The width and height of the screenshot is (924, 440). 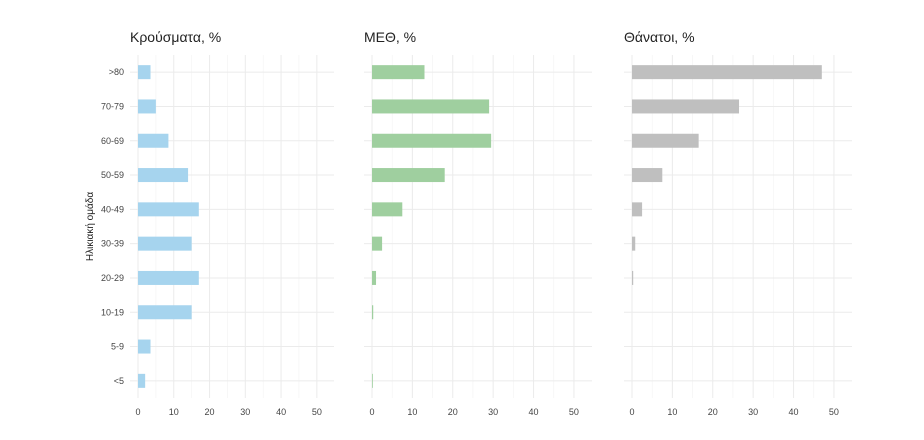 What do you see at coordinates (112, 141) in the screenshot?
I see `y-tick-label: 60-69` at bounding box center [112, 141].